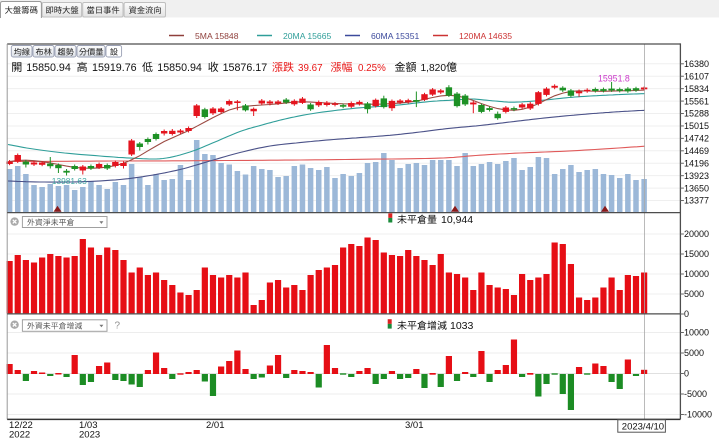  What do you see at coordinates (457, 220) in the screenshot?
I see `svg-text: 10,944` at bounding box center [457, 220].